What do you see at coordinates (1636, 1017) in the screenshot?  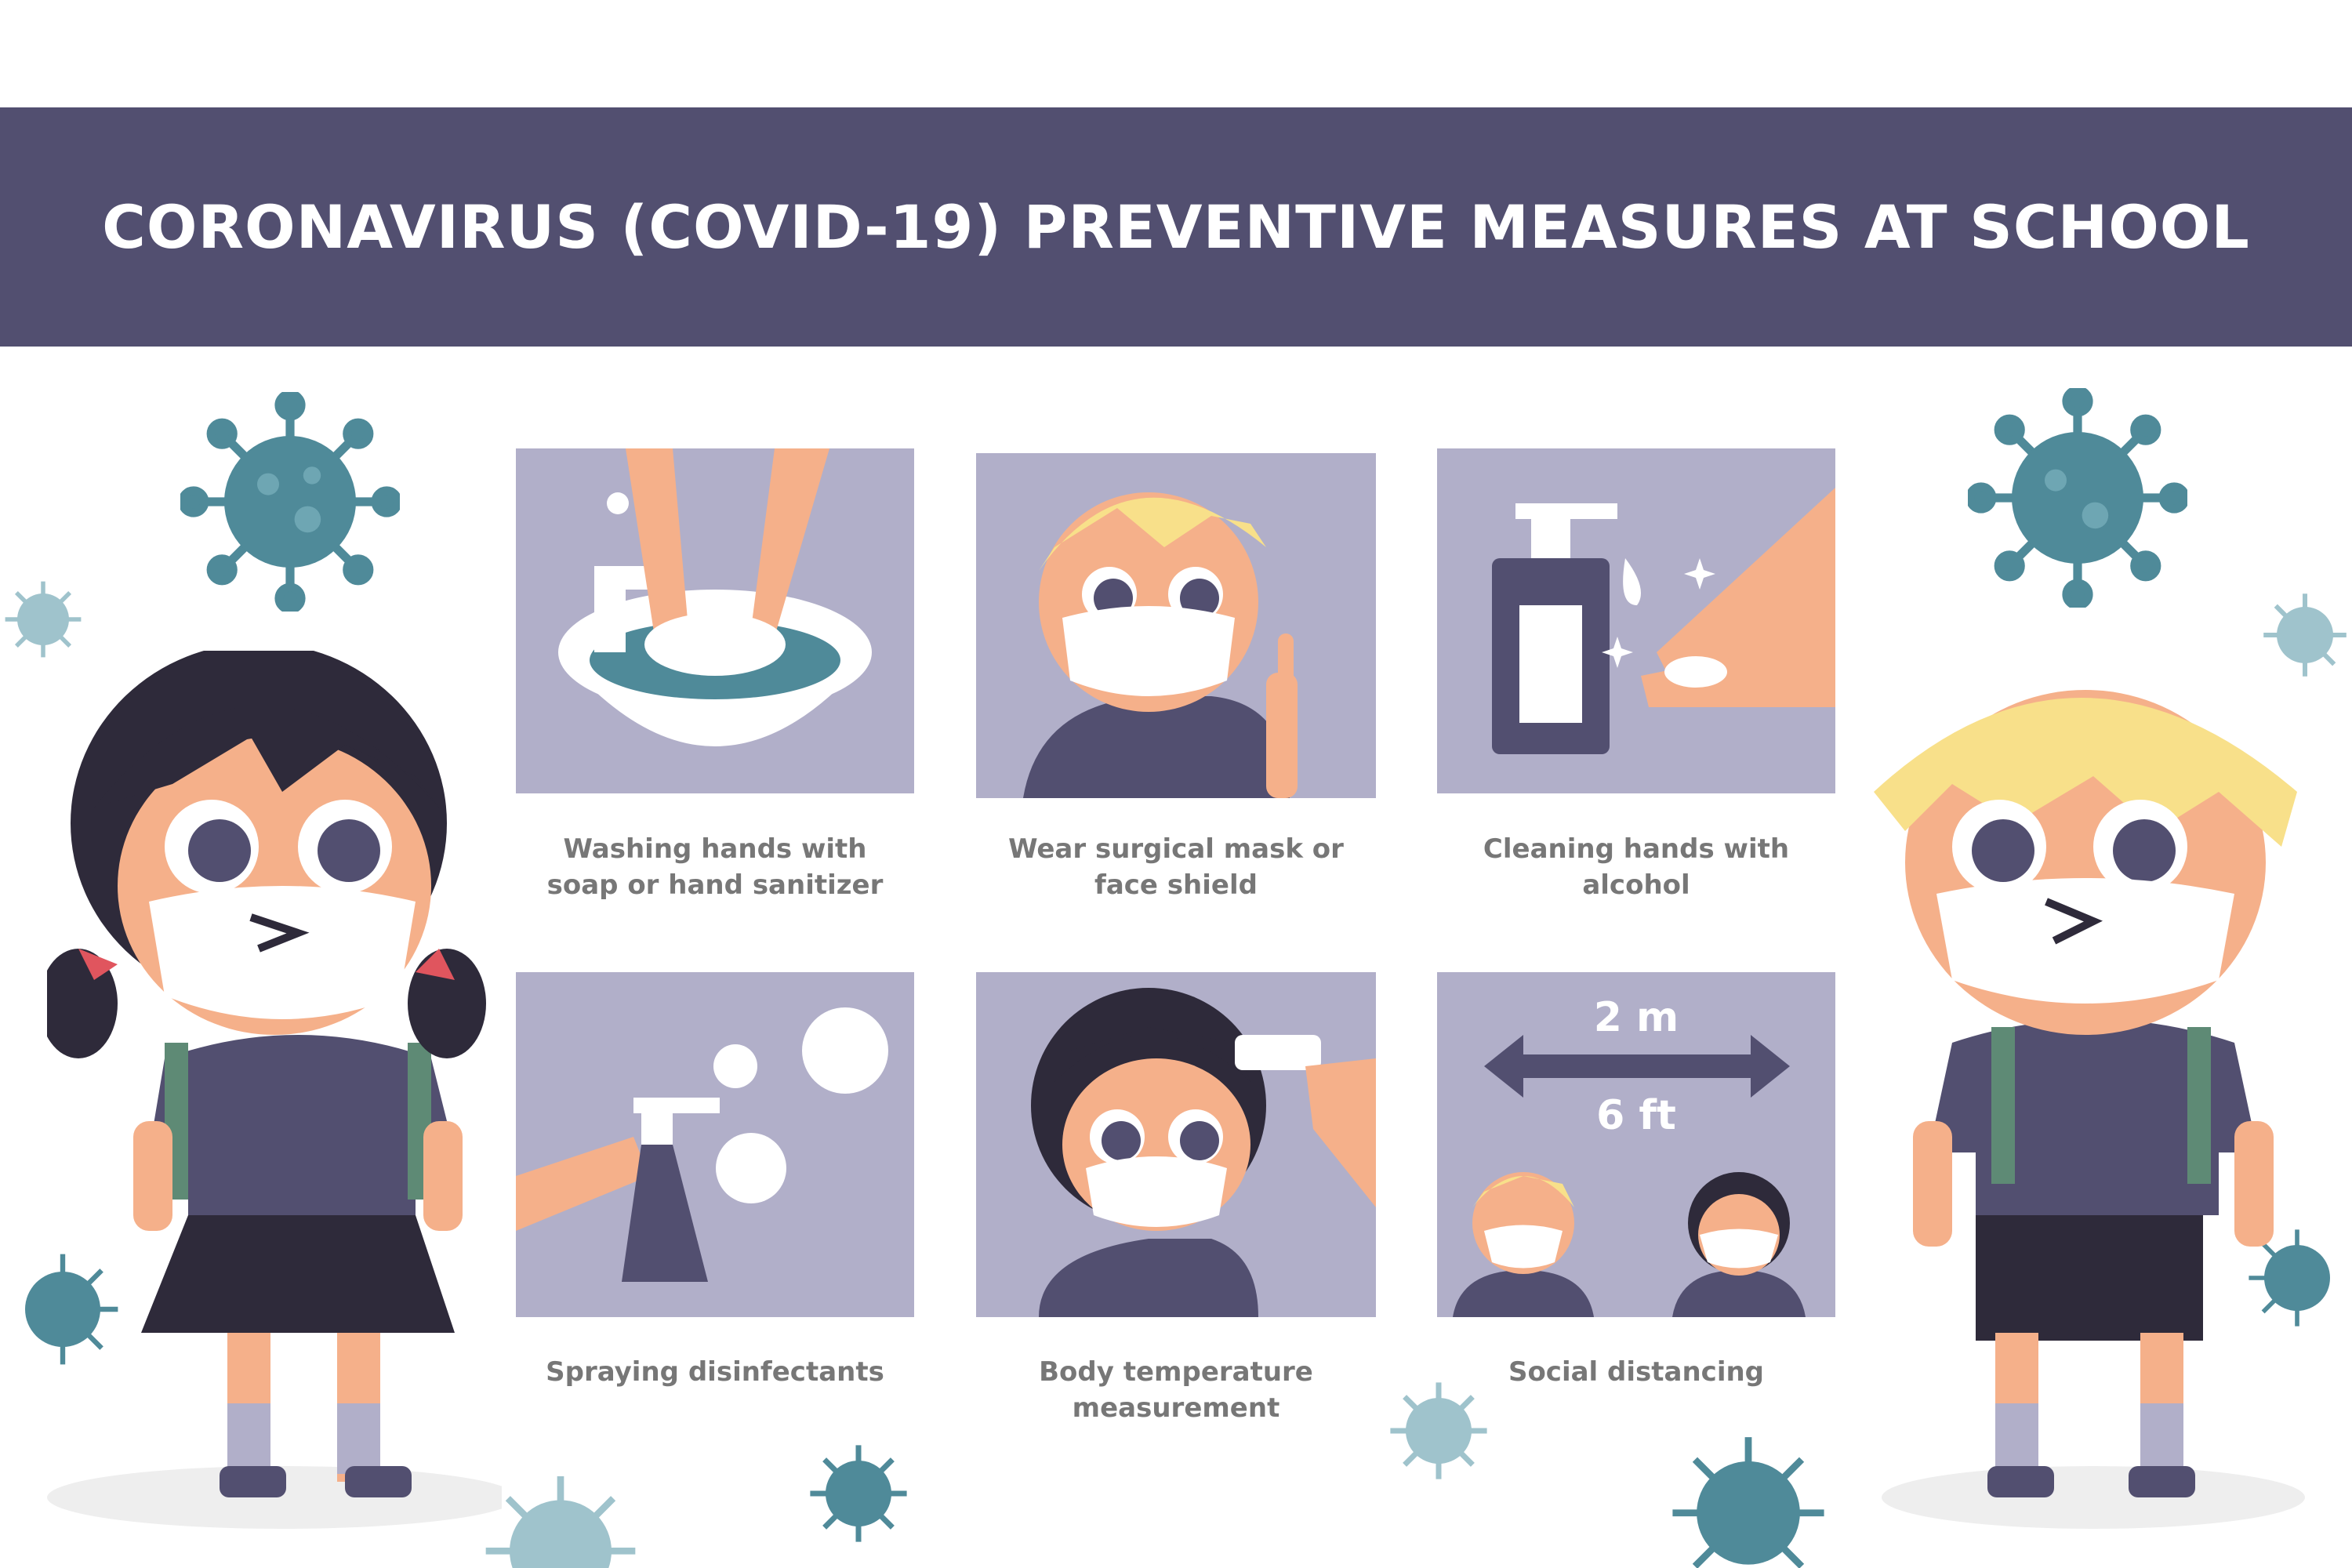 I see `distance-metric-label: 2 m` at bounding box center [1636, 1017].